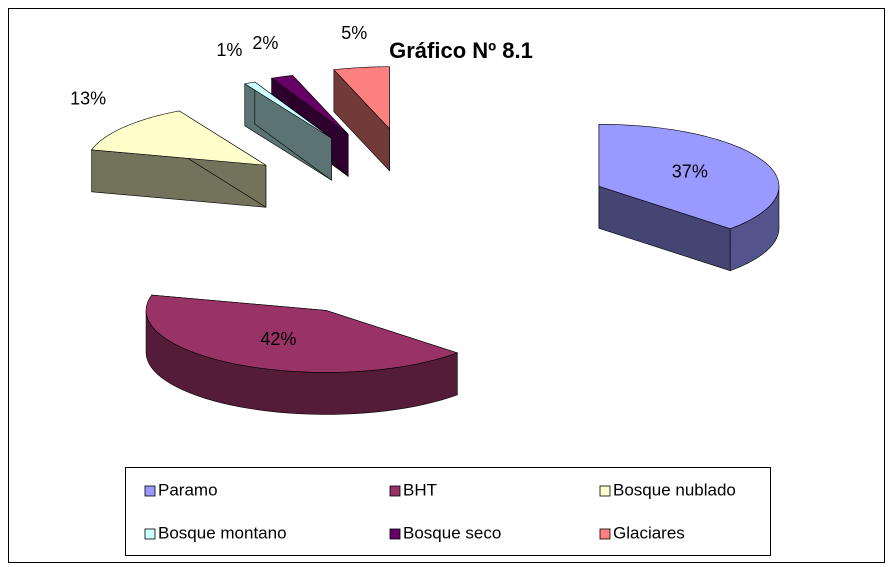 This screenshot has height=567, width=888. Describe the element at coordinates (690, 171) in the screenshot. I see `data-label: 37%` at that location.